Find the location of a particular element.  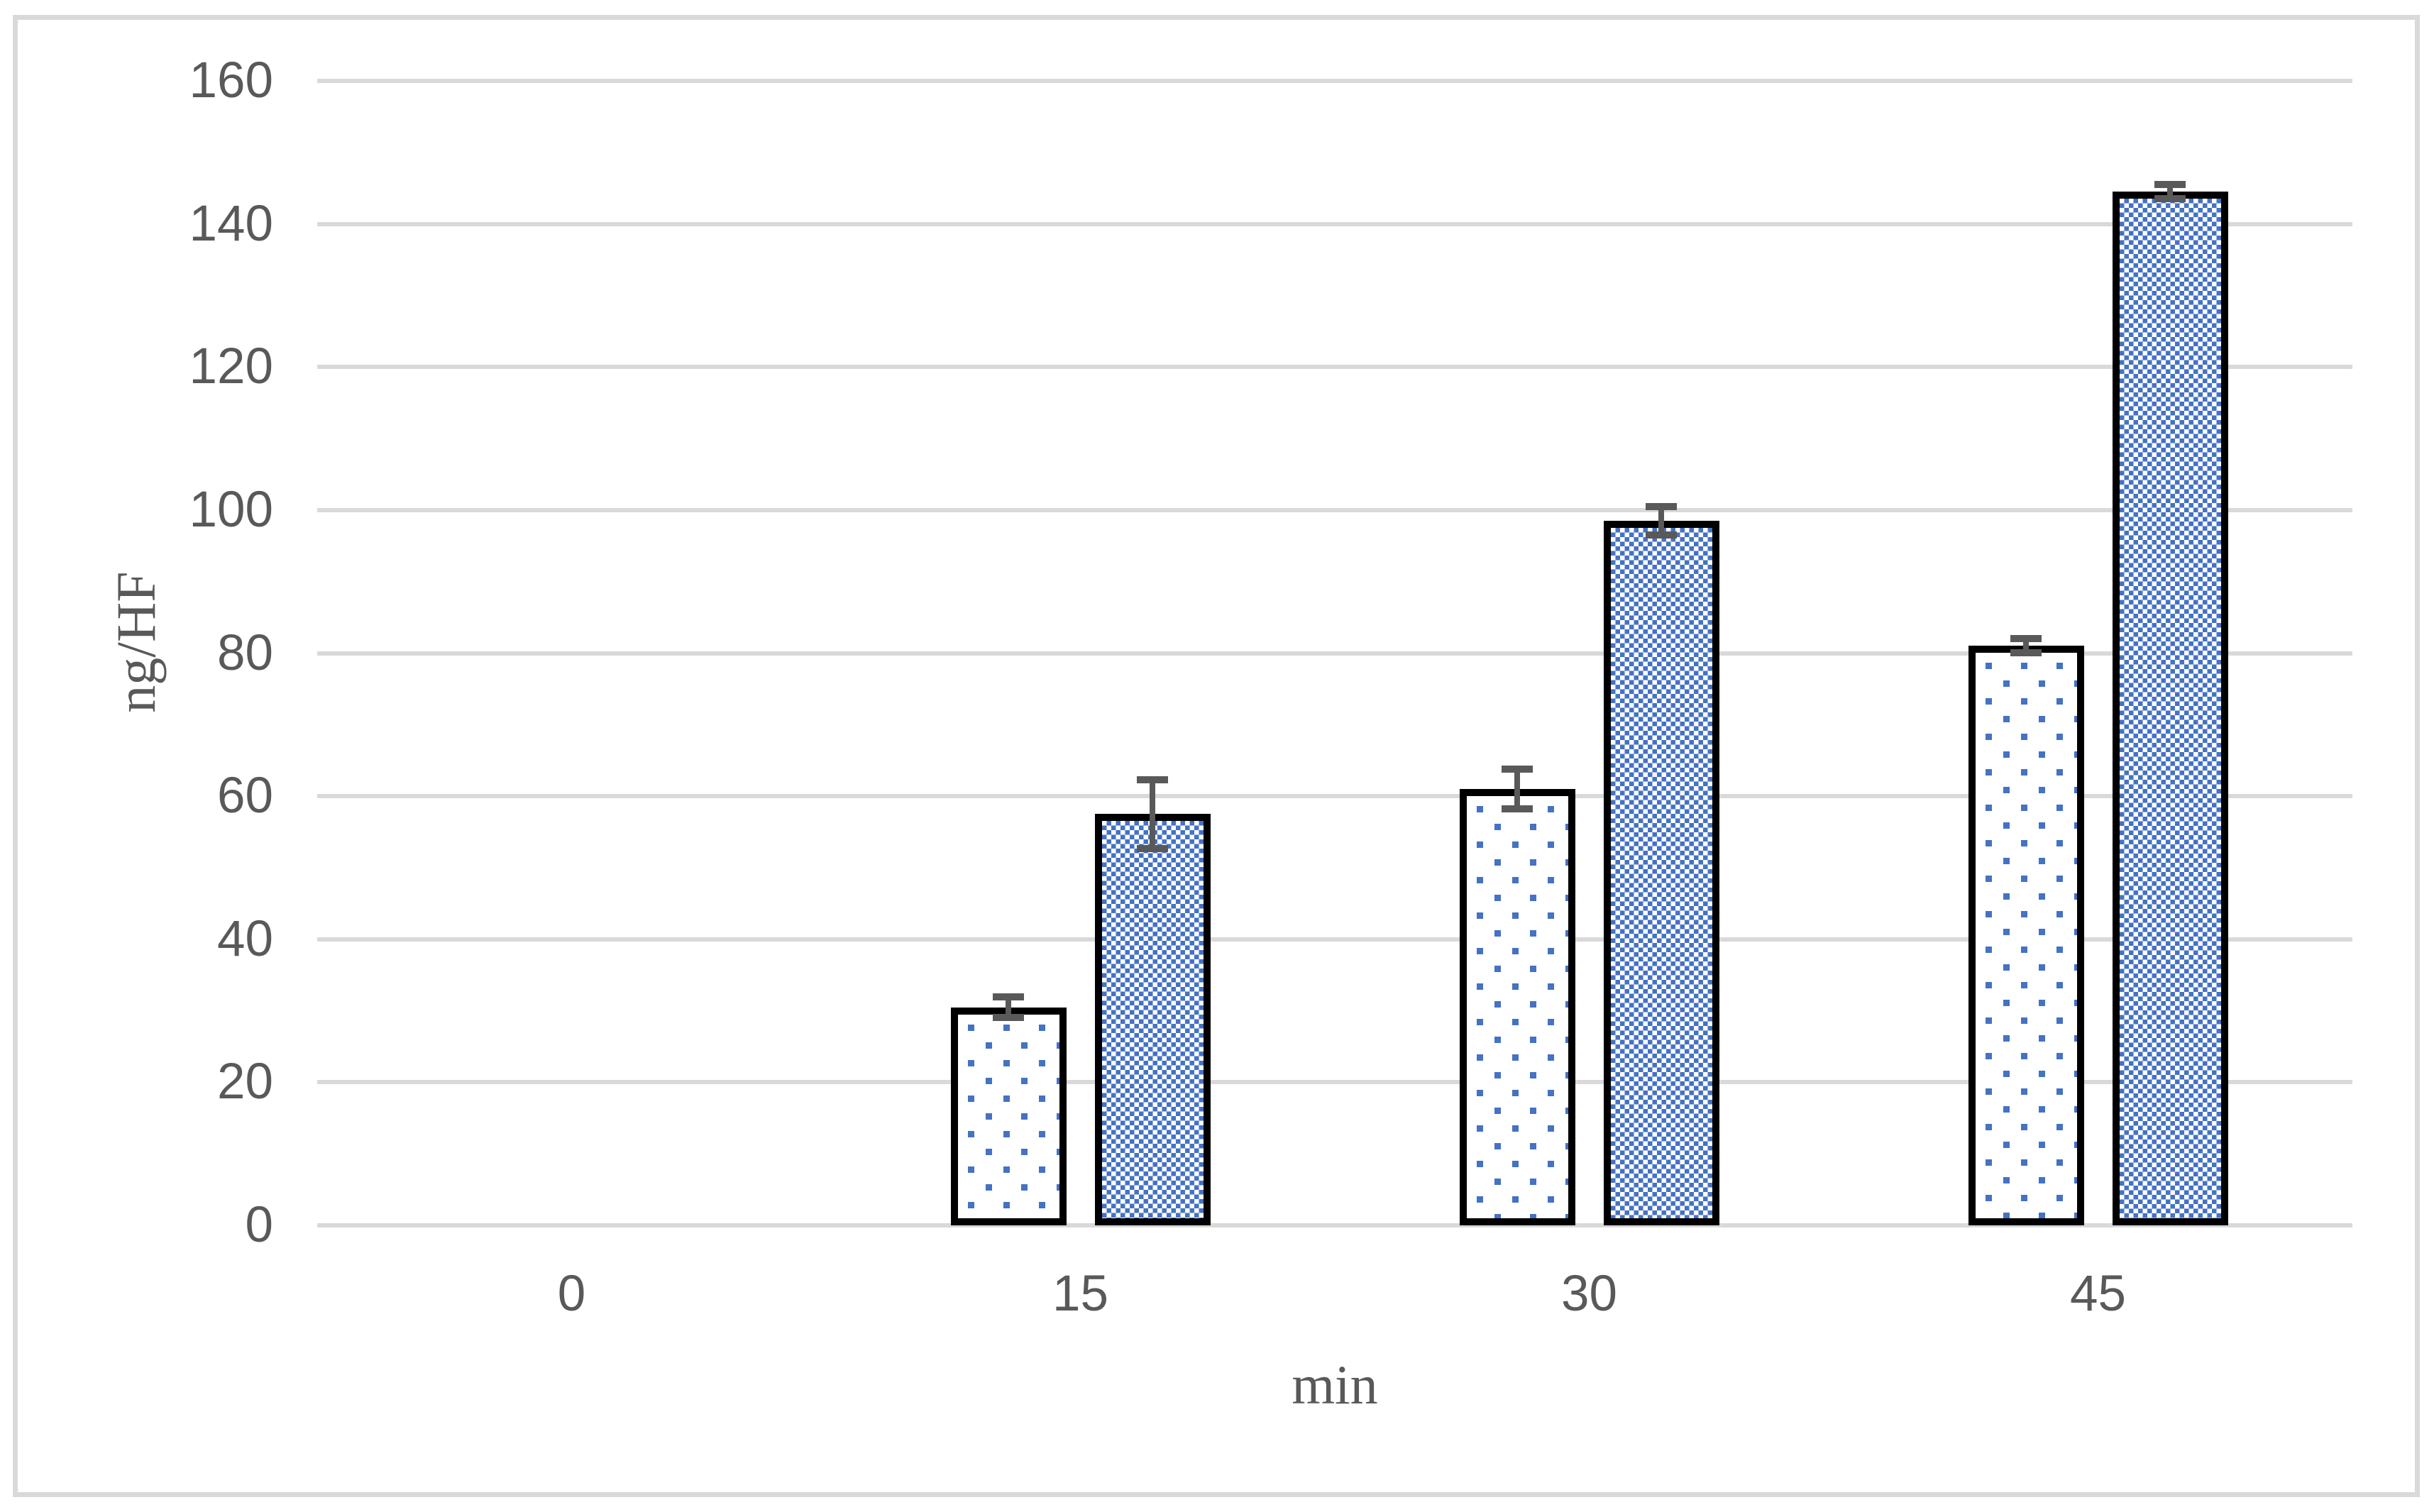

x-tick-label-30: 30 is located at coordinates (1589, 1294).